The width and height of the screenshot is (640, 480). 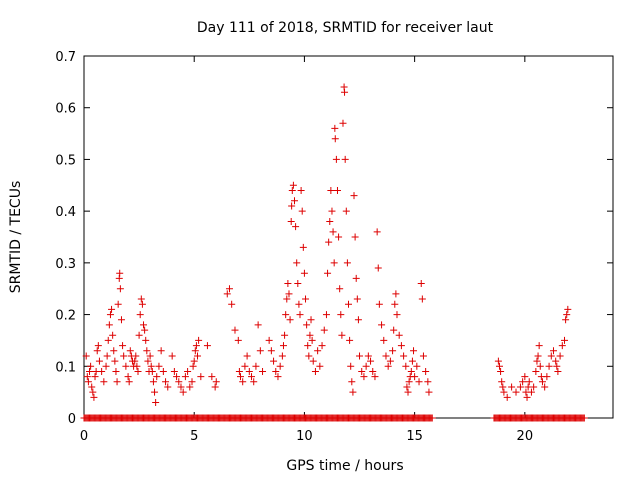 I want to click on y-tick-label: 0, so click(x=72, y=419).